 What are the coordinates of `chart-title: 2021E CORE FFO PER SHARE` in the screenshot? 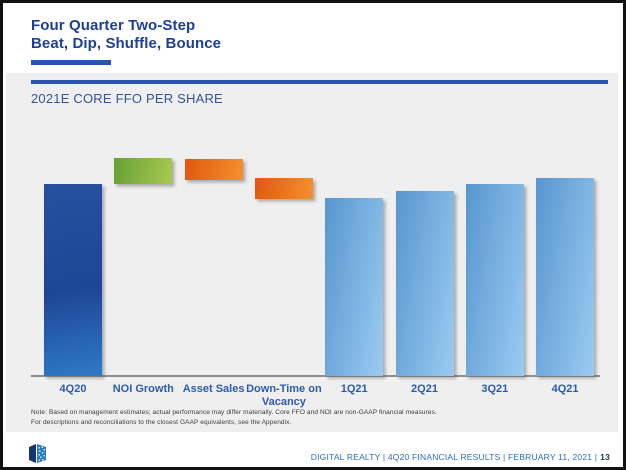 It's located at (127, 98).